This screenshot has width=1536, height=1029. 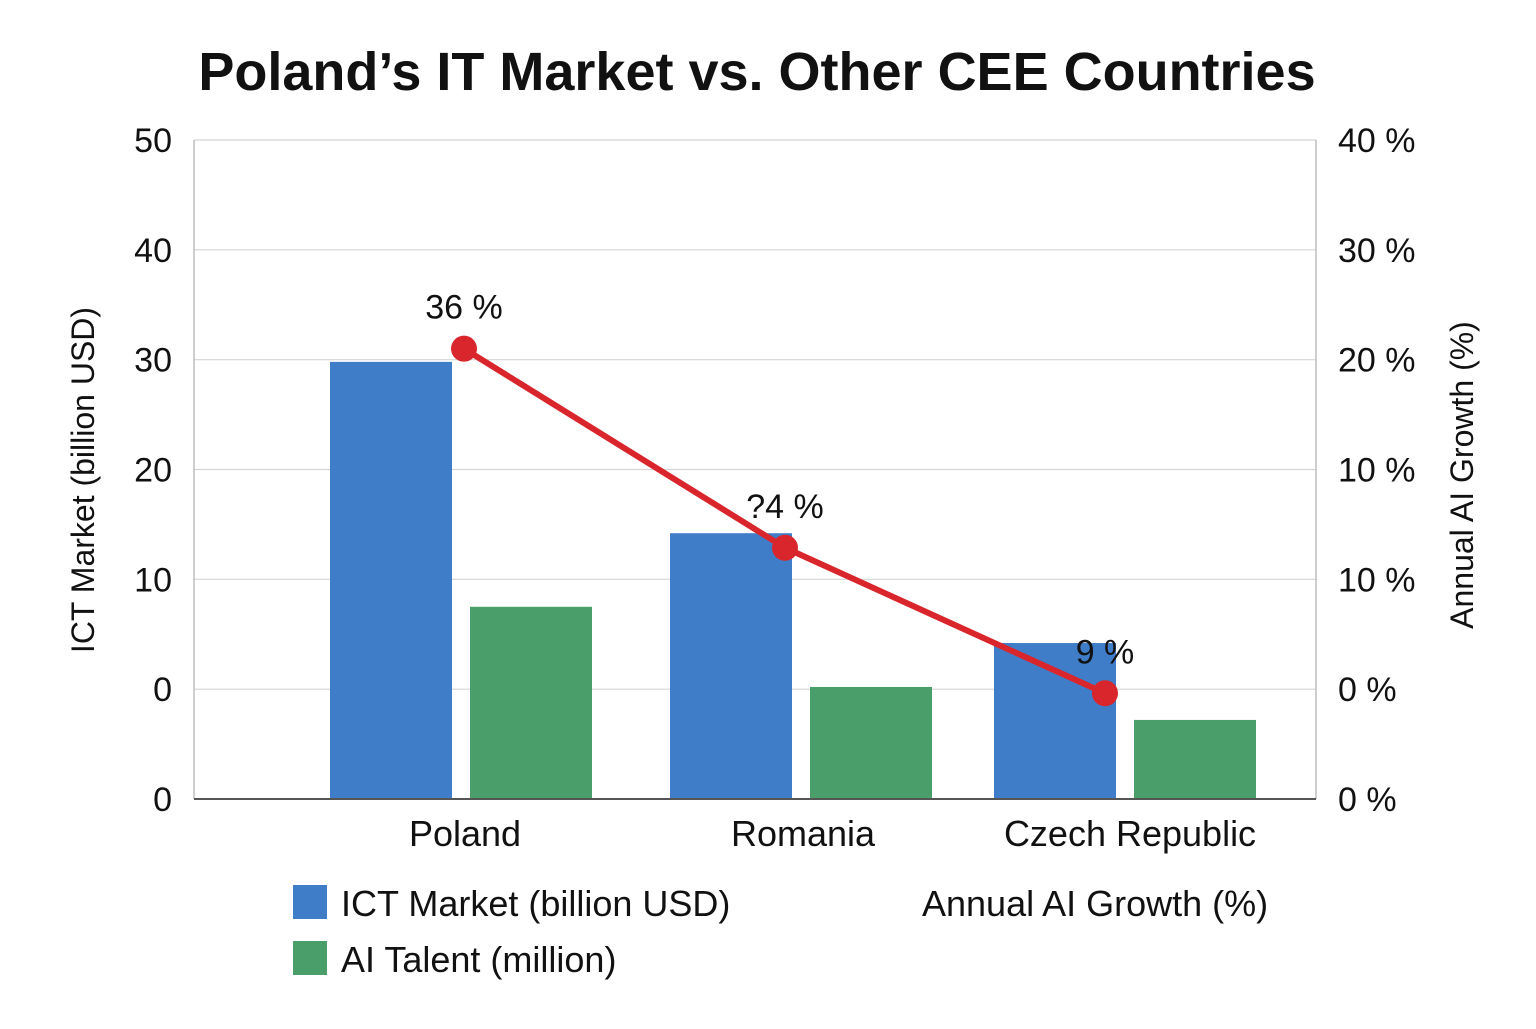 What do you see at coordinates (803, 833) in the screenshot?
I see `category-label: Romania` at bounding box center [803, 833].